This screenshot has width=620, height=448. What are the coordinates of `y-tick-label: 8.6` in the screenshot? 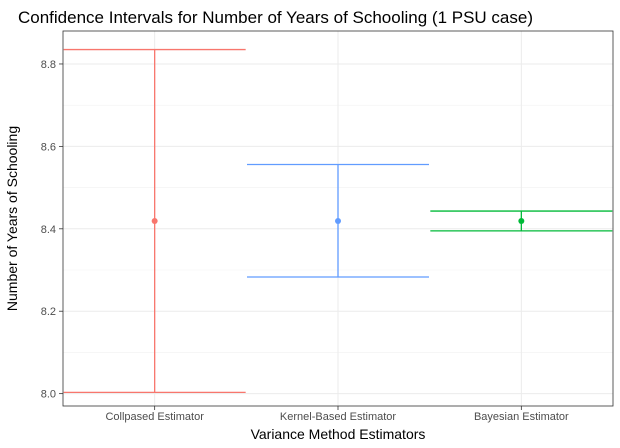 It's located at (48, 147).